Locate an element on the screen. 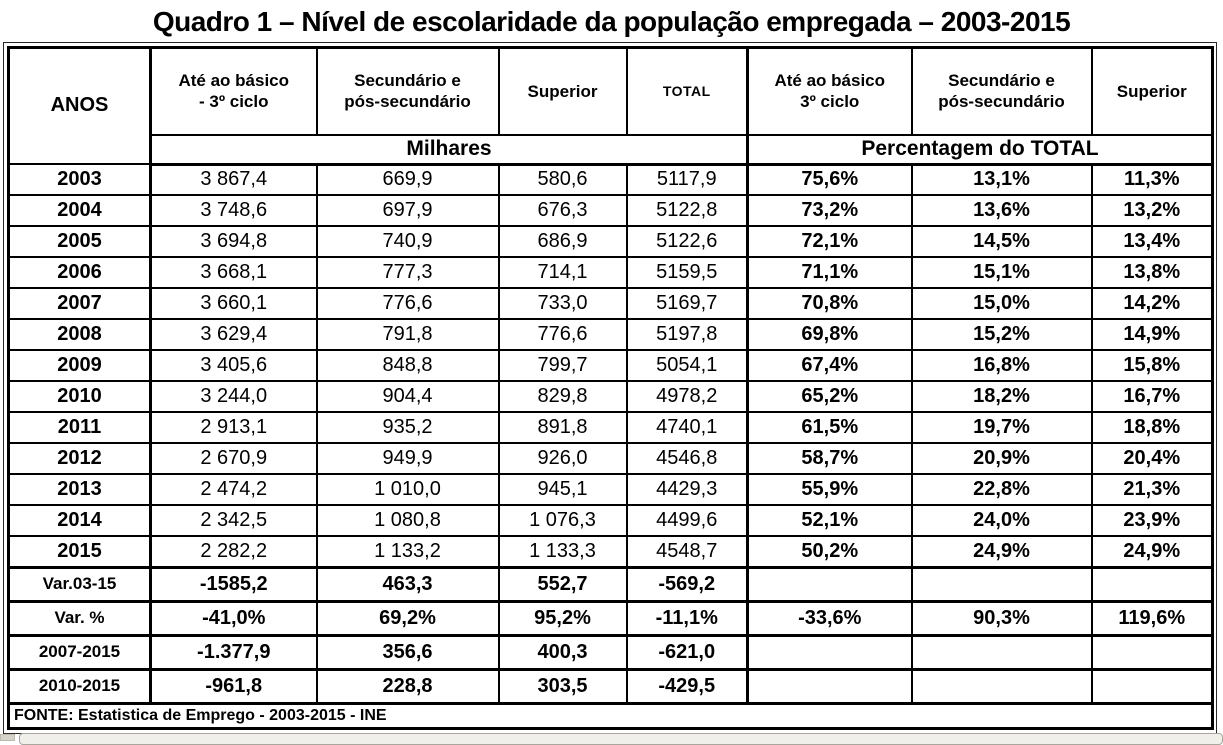  data-cell: 3 660,1 is located at coordinates (233, 304).